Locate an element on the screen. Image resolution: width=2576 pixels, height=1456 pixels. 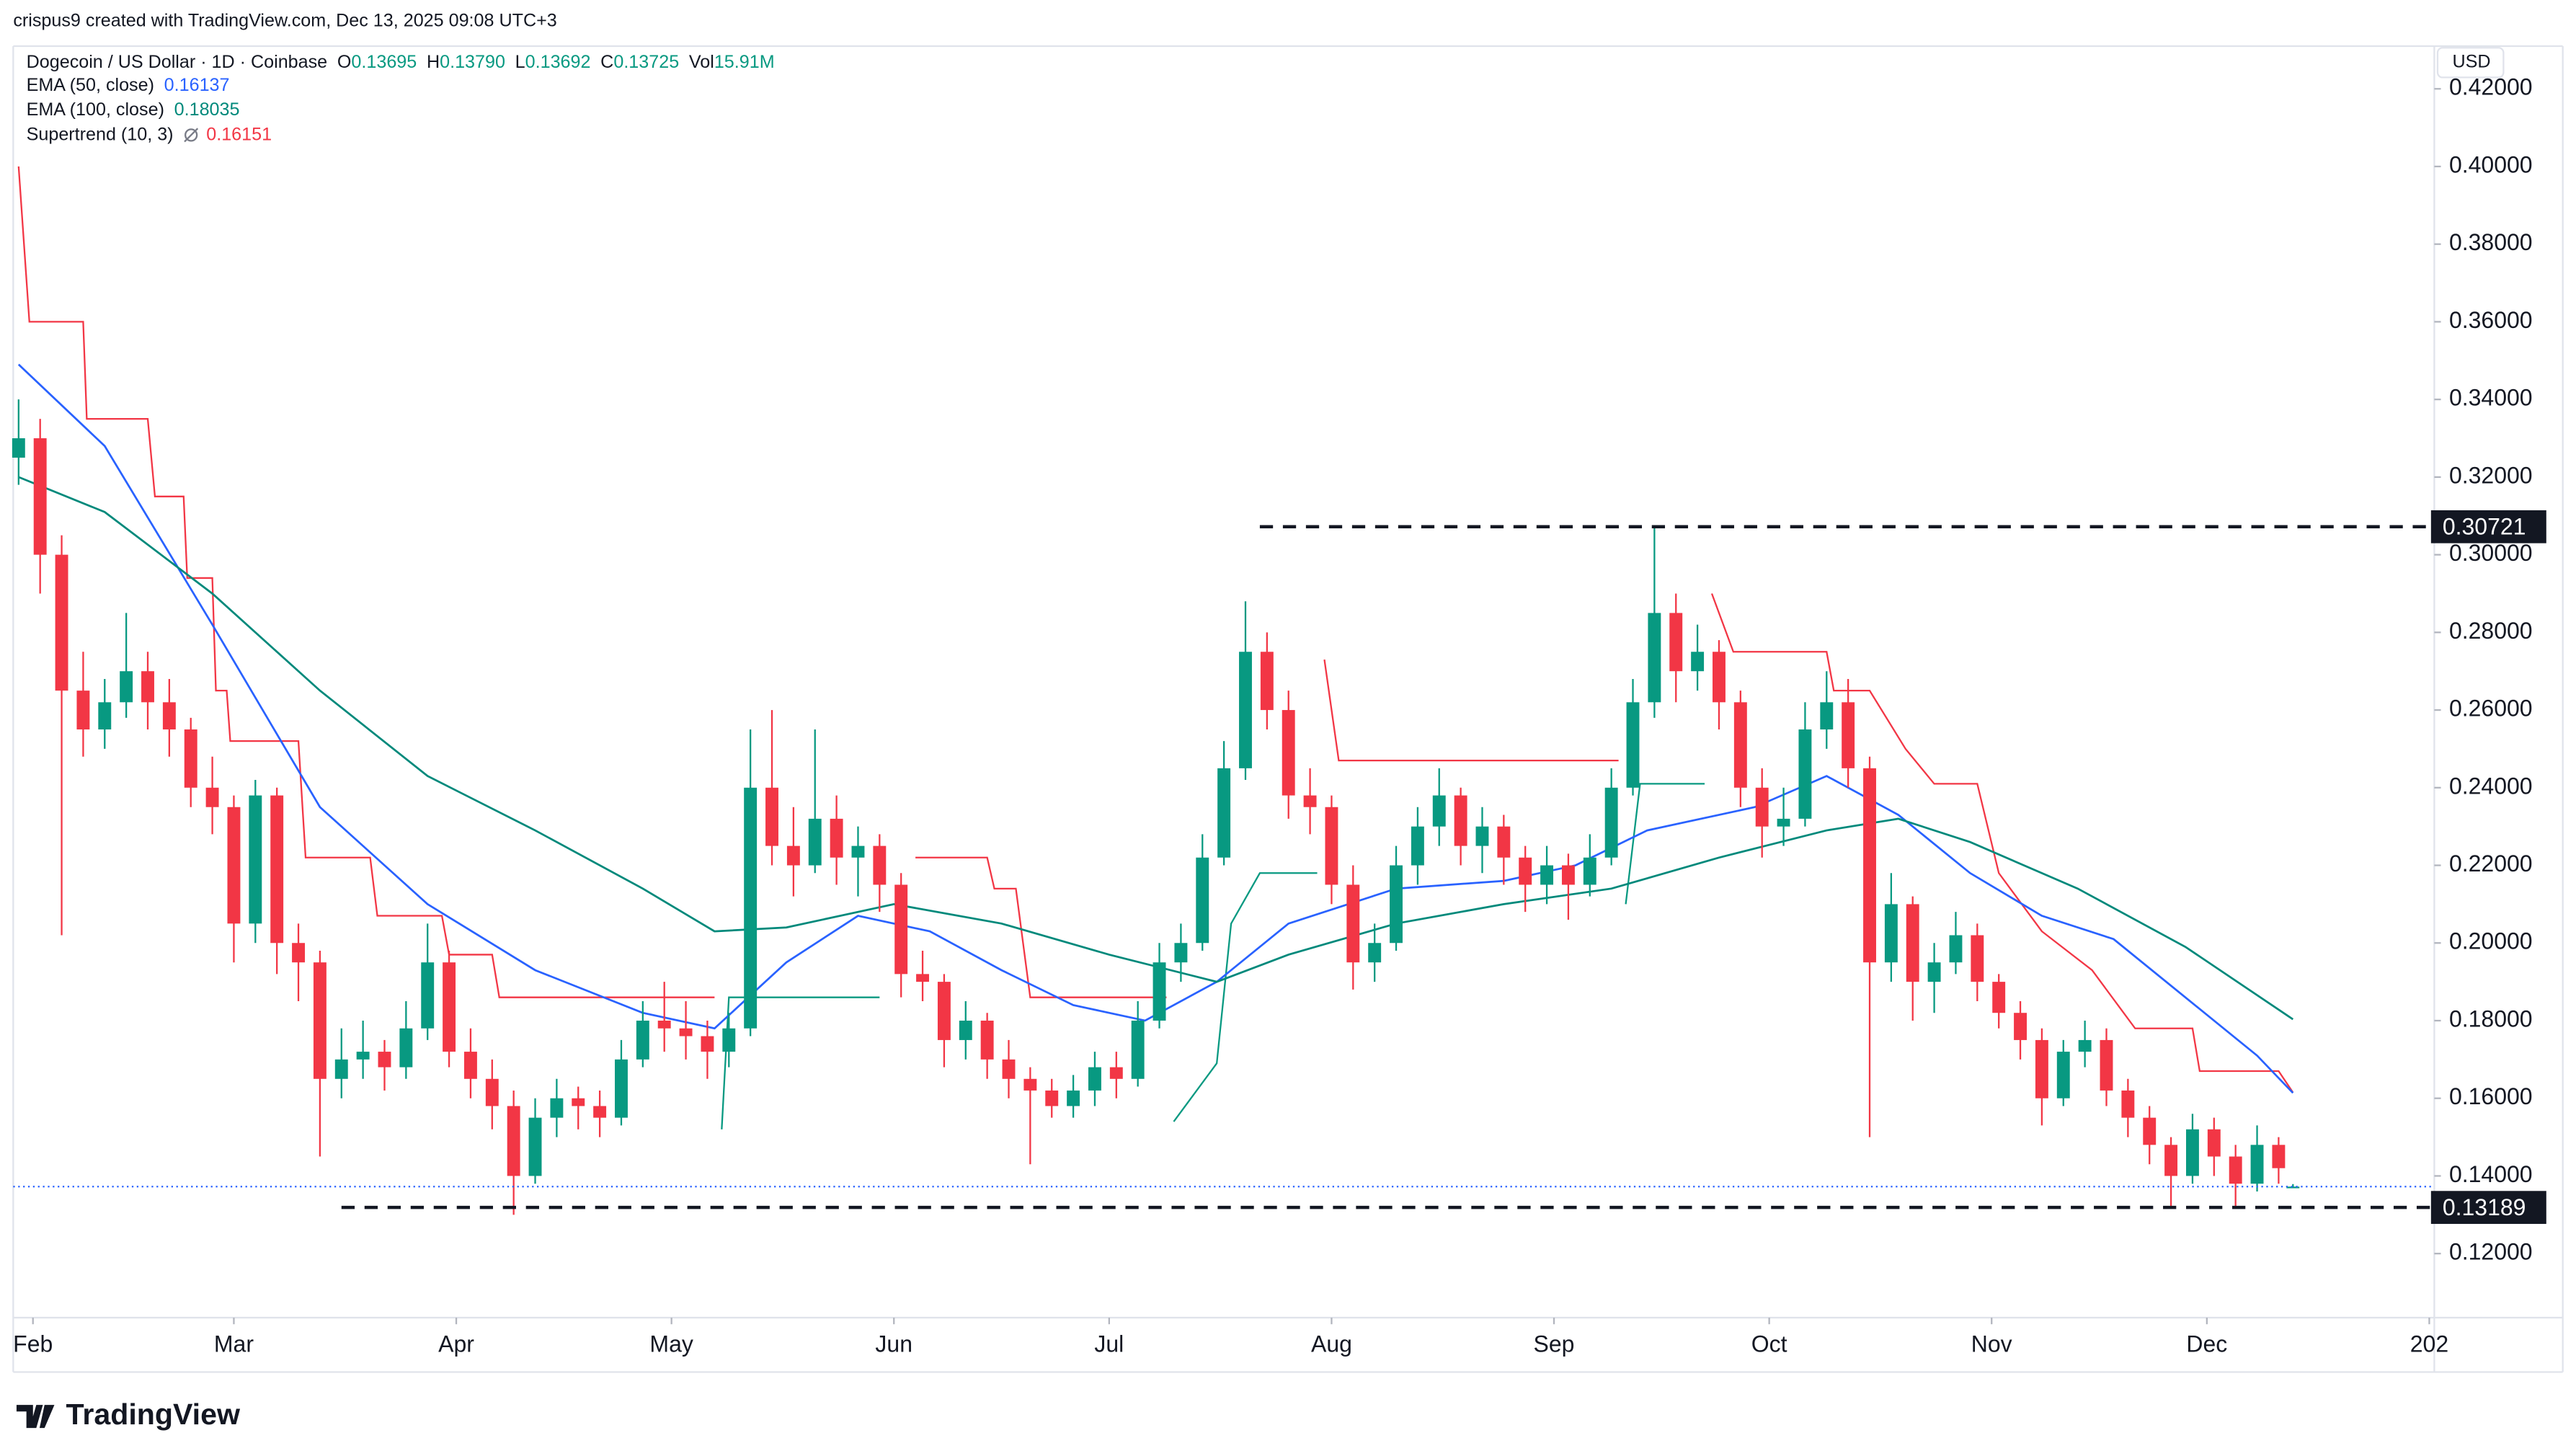
y-tick-label: 0.28000 is located at coordinates (2491, 631).